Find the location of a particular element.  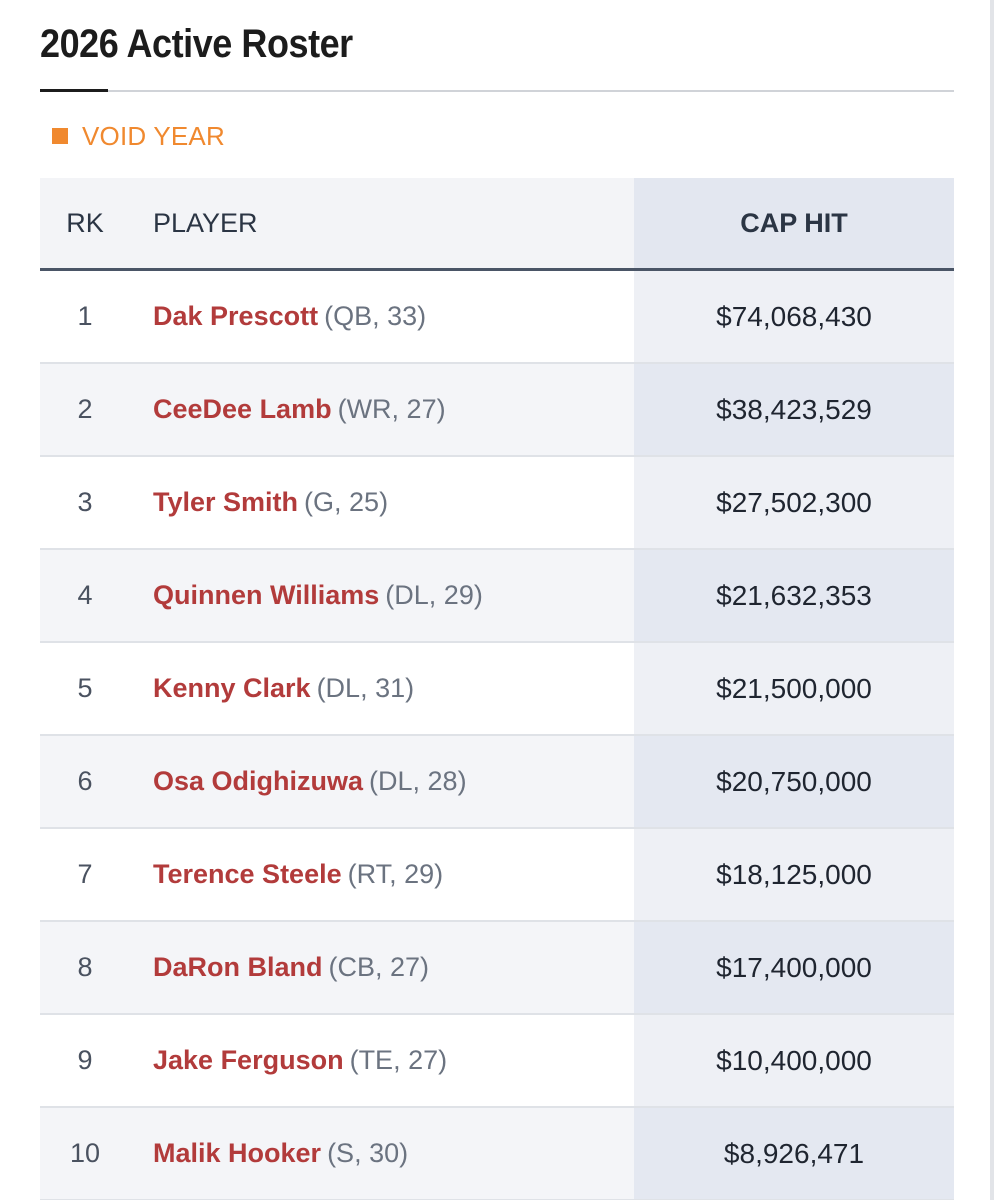

player-name-link: Malik Hooker is located at coordinates (237, 1153).